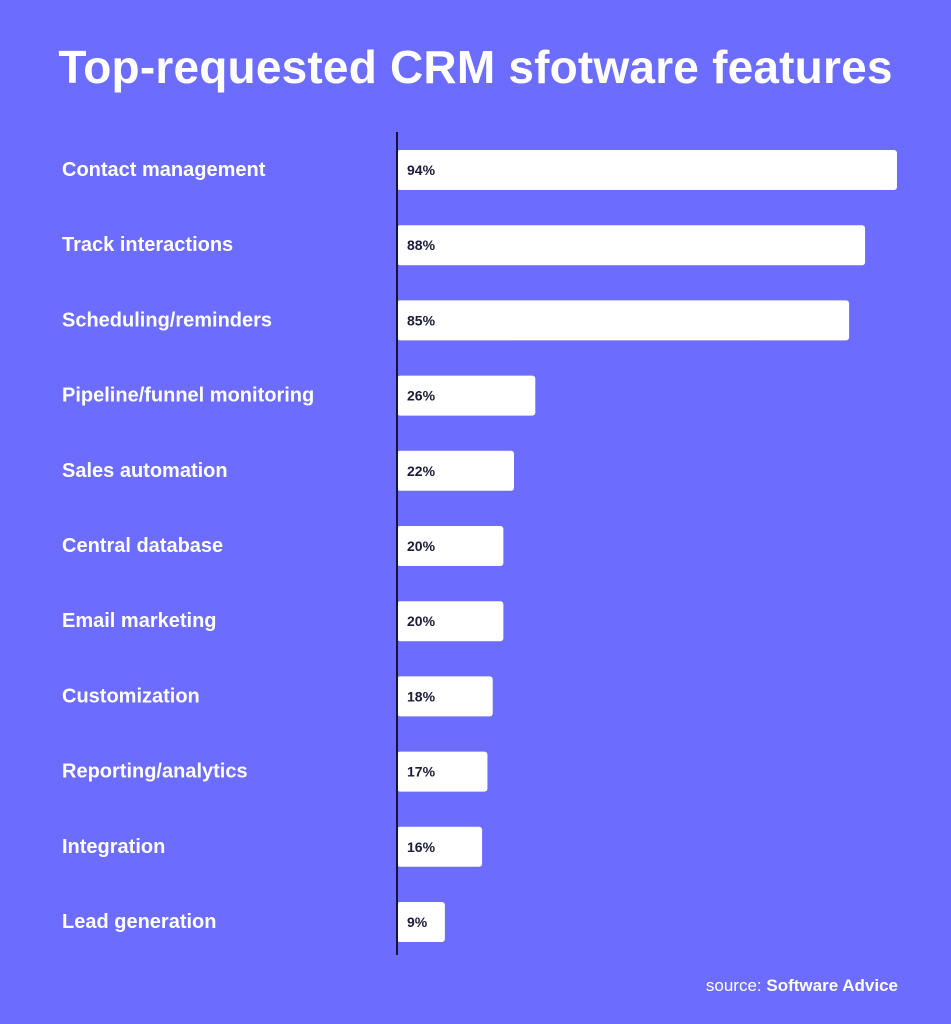 The height and width of the screenshot is (1024, 951). Describe the element at coordinates (475, 67) in the screenshot. I see `chart-title: Top-requested CRM sfotware features` at that location.